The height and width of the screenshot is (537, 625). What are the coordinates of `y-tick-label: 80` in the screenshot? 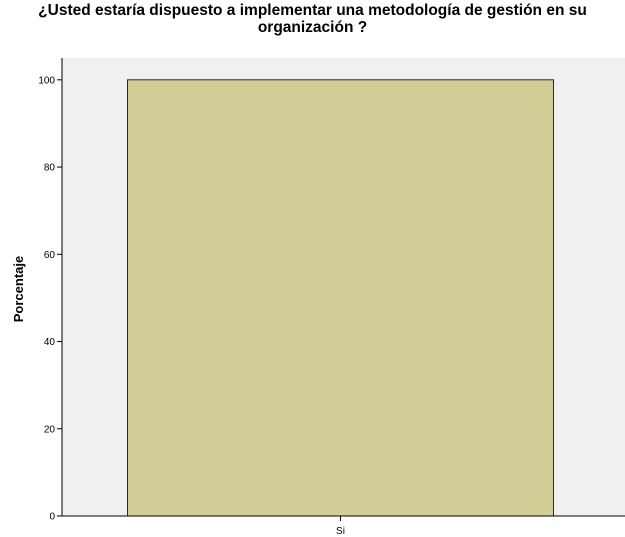 It's located at (50, 168).